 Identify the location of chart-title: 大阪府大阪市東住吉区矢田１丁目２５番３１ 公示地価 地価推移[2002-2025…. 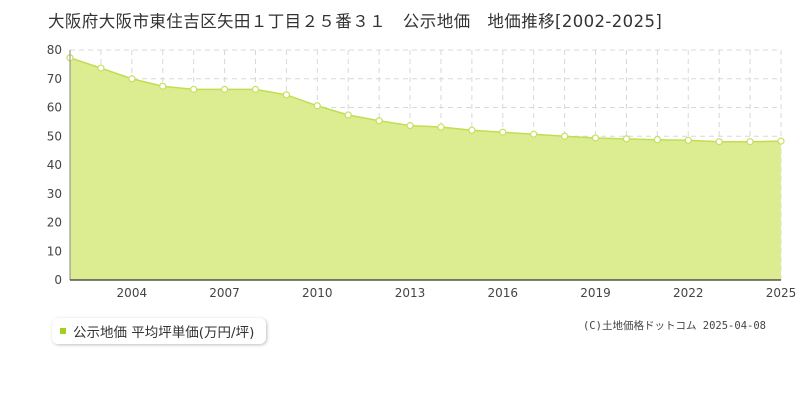
(355, 21).